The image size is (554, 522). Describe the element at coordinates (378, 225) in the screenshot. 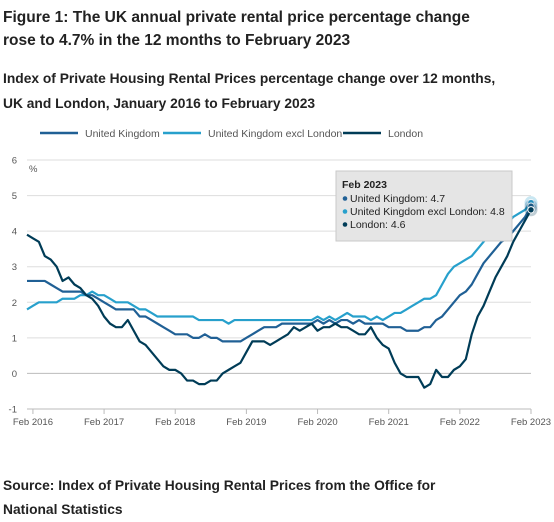

I see `tooltip-item-3: London: 4.6` at that location.